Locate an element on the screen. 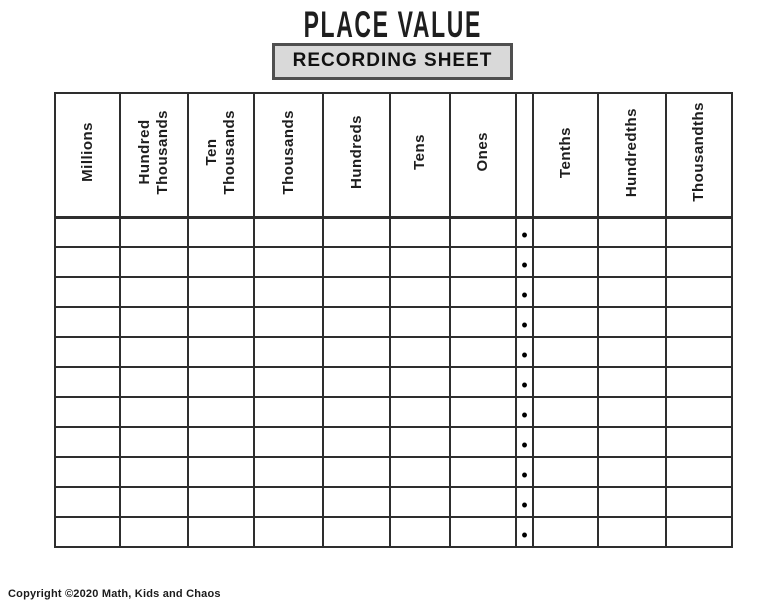 The height and width of the screenshot is (606, 768). column-header-label: Thousandths is located at coordinates (698, 152).